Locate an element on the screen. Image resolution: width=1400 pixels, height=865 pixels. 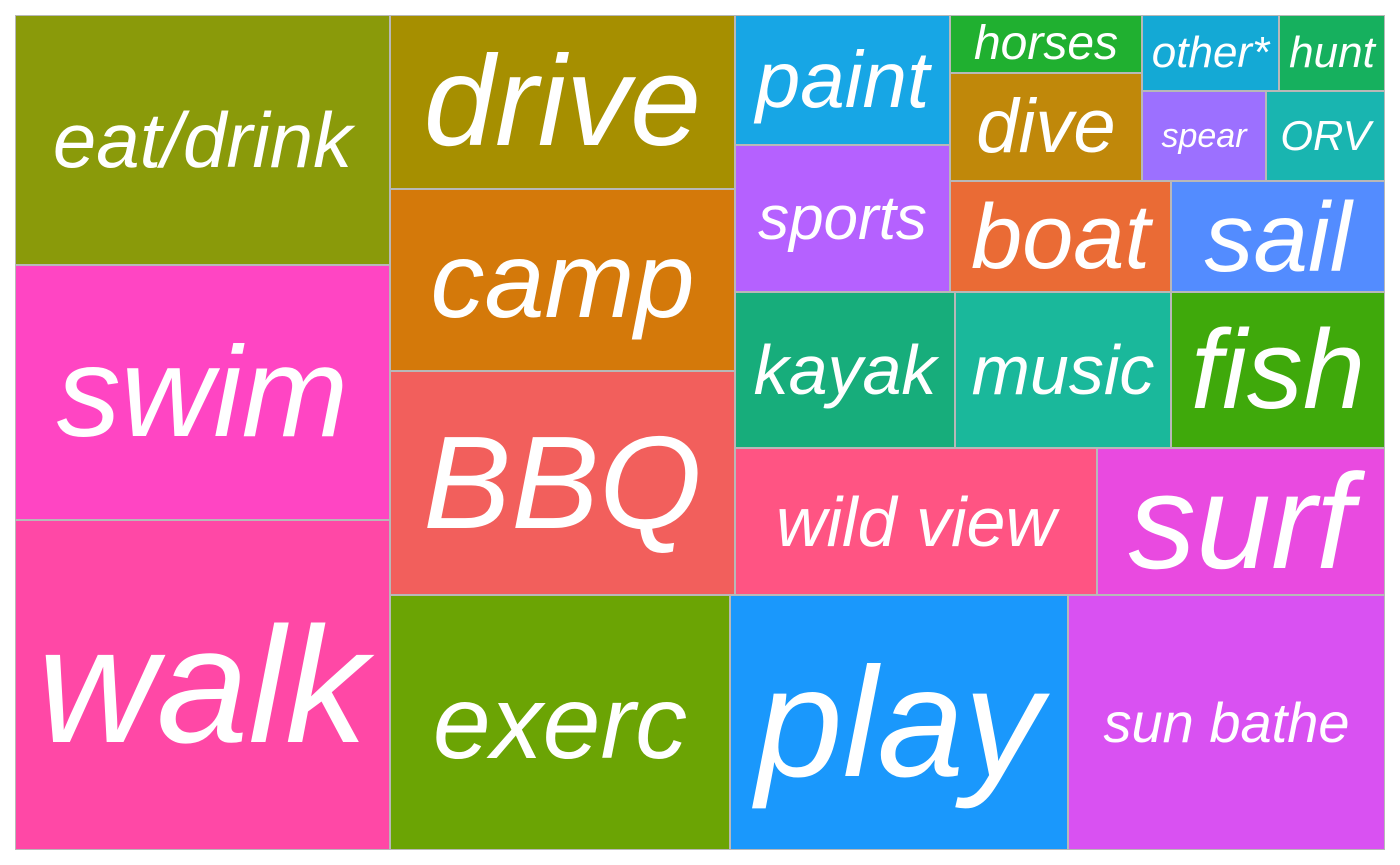
treemap-tile: other* is located at coordinates (1210, 53).